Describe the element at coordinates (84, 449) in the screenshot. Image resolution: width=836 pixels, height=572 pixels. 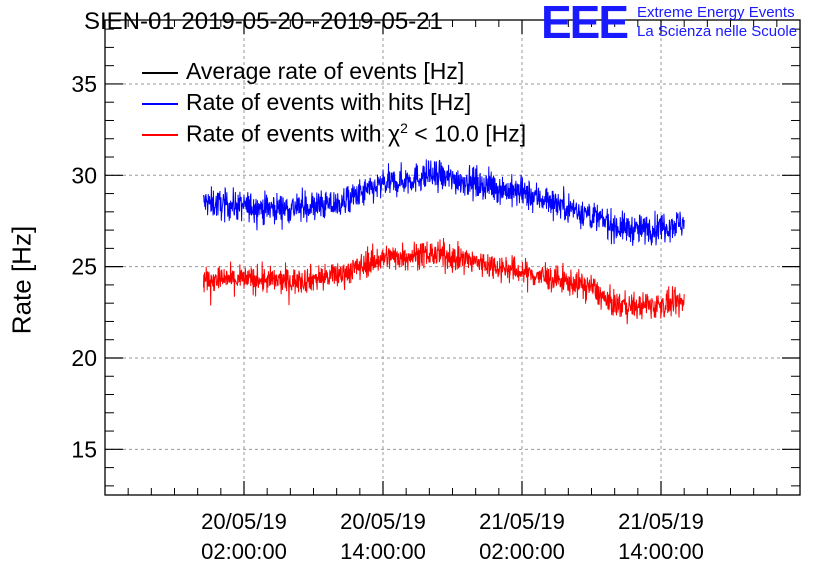
I see `y-tick-label: 15` at that location.